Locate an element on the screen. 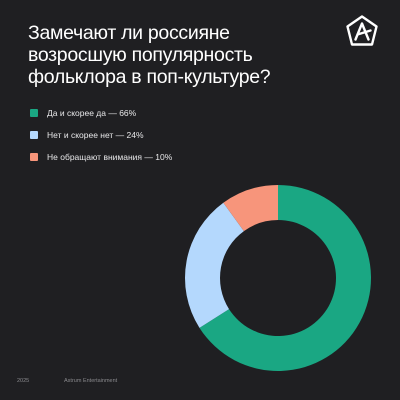 This screenshot has height=400, width=400. legend-label-no: Нет и скорее нет — 24% is located at coordinates (95, 135).